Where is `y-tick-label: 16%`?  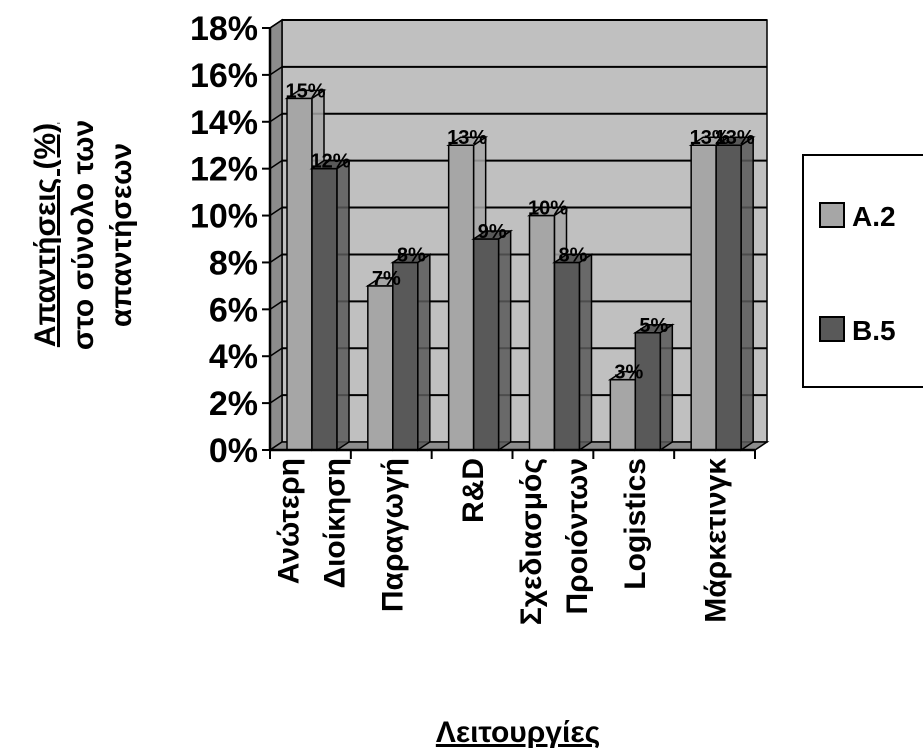 y-tick-label: 16% is located at coordinates (224, 76).